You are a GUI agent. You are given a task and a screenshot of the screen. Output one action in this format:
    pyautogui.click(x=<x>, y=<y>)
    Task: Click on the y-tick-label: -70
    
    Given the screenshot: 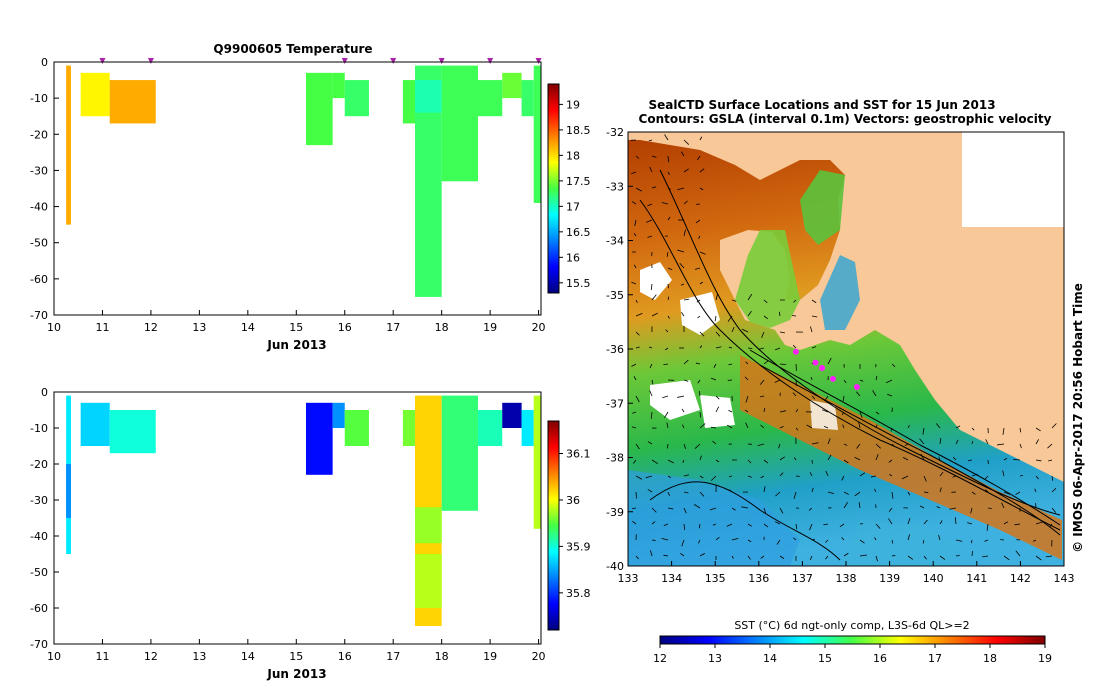 What is the action you would take?
    pyautogui.click(x=39, y=644)
    